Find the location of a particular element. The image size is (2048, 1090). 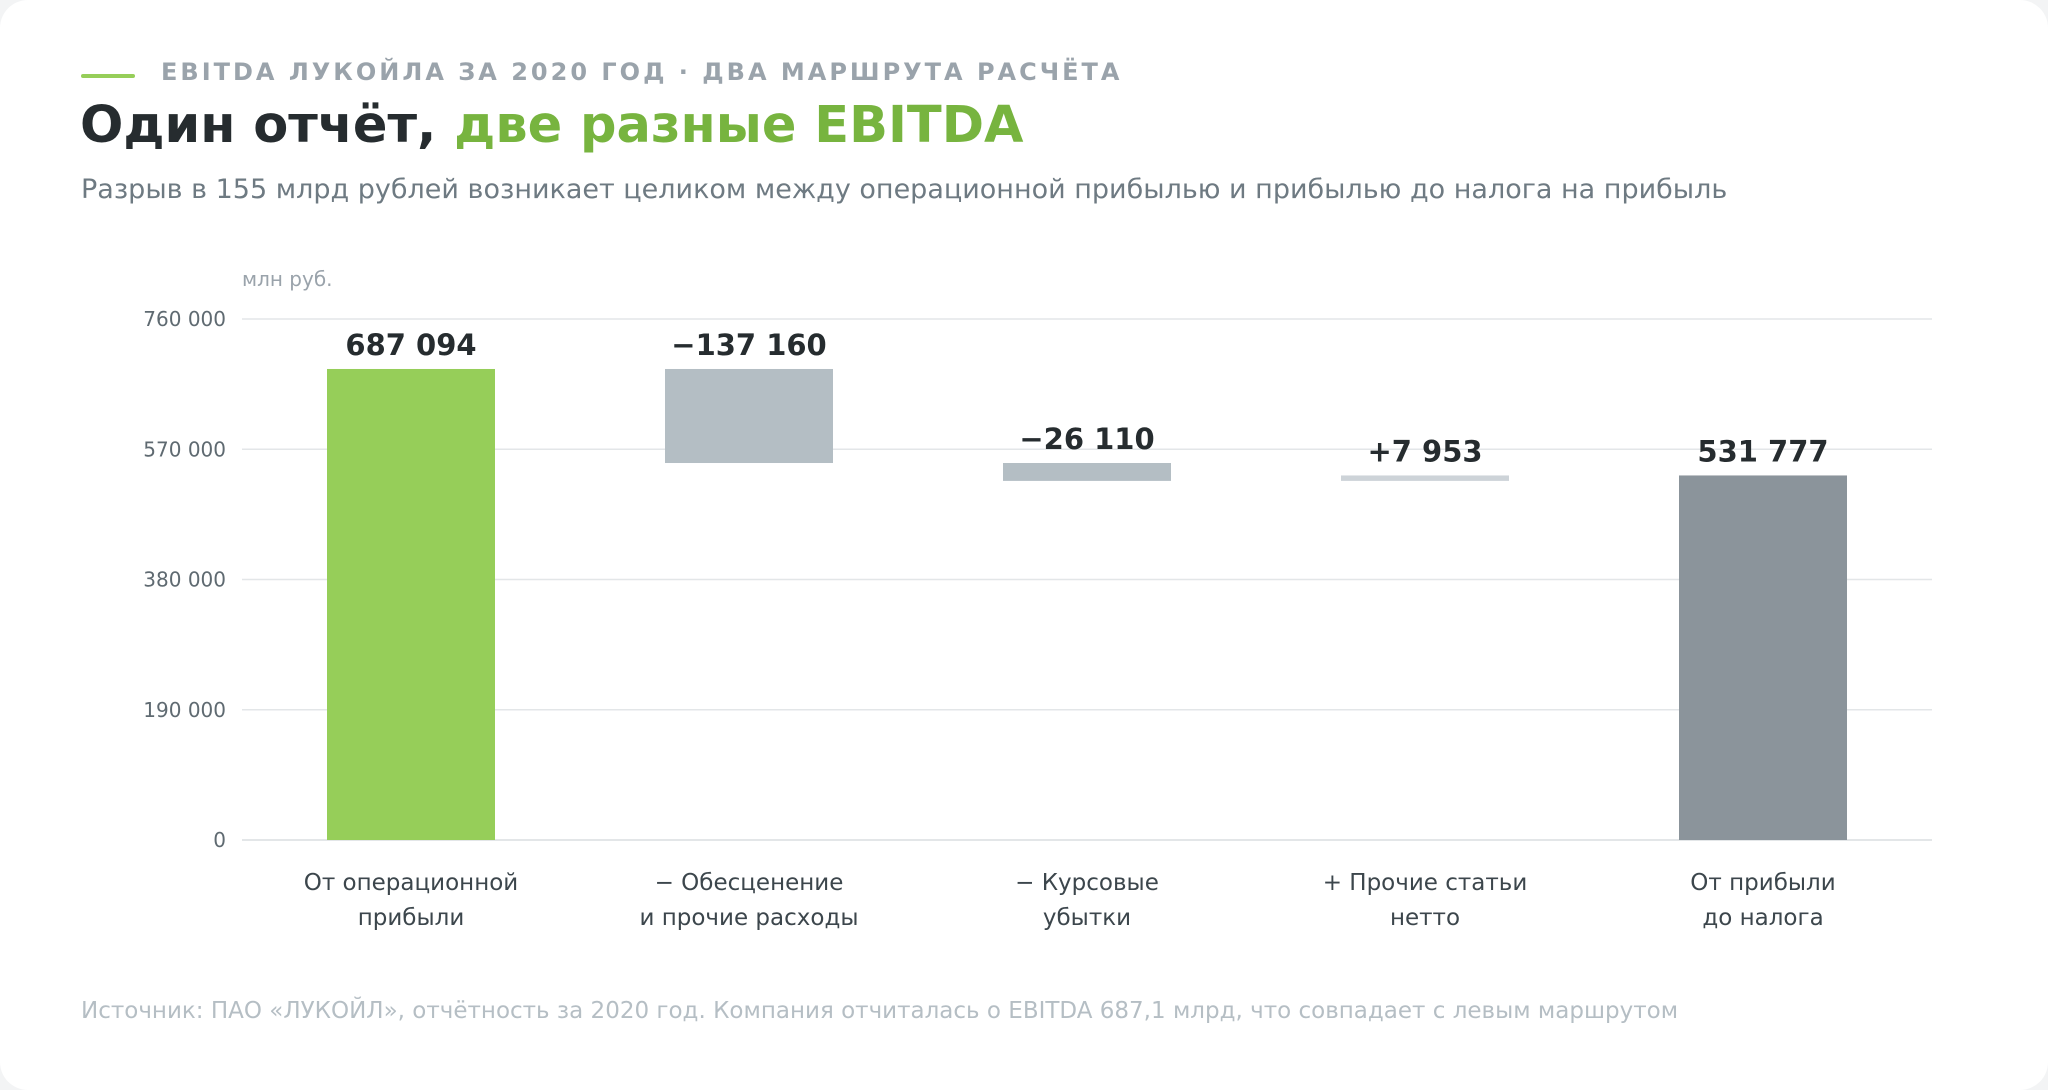

bar-value-label: +7 953 is located at coordinates (1424, 451).